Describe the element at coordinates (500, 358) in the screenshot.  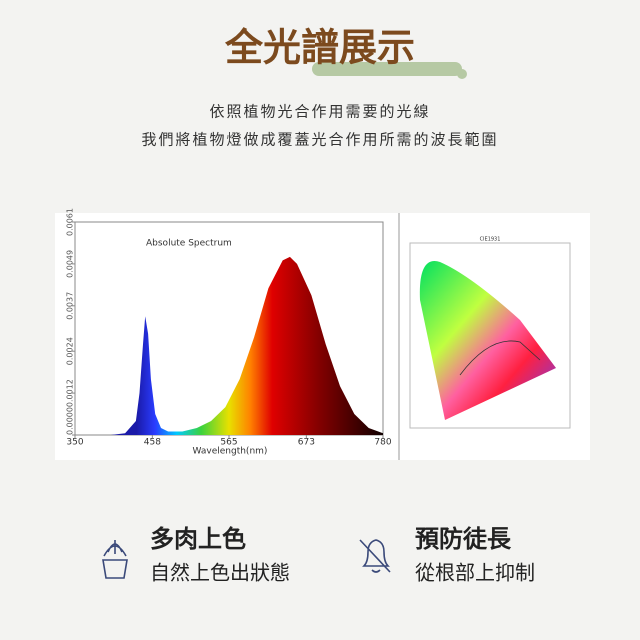
I see `planck-locus` at that location.